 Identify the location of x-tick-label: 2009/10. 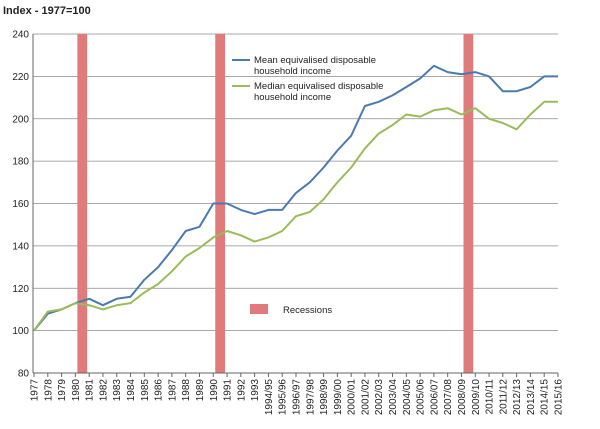
(476, 397).